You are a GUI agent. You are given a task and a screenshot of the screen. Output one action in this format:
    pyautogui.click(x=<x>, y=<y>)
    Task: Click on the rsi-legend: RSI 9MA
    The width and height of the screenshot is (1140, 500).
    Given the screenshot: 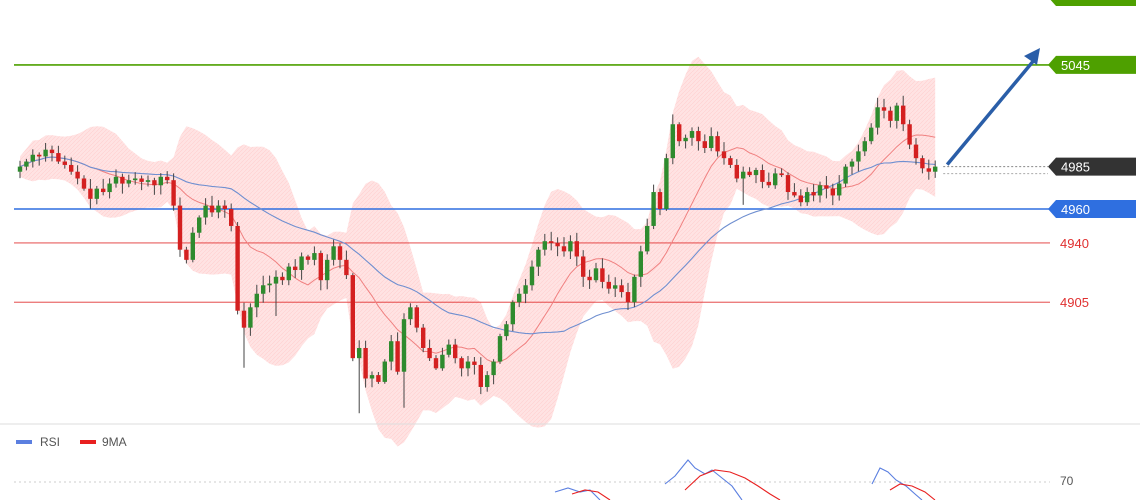 What is the action you would take?
    pyautogui.click(x=71, y=442)
    